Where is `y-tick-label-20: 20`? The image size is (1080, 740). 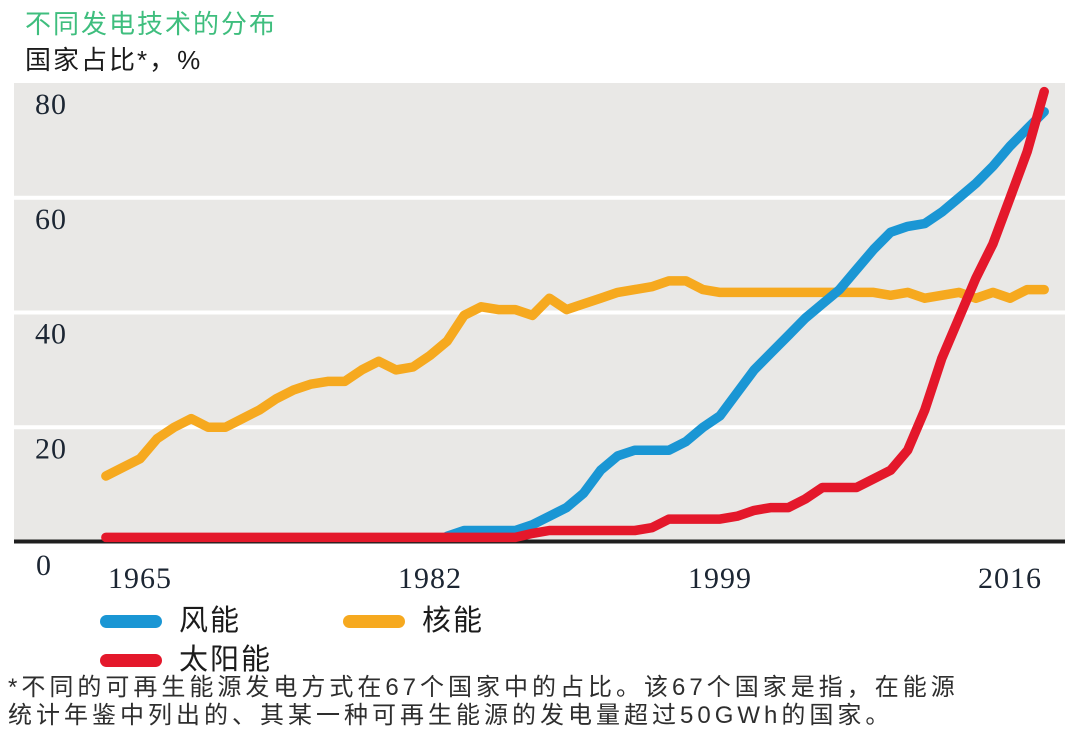
y-tick-label-20: 20 is located at coordinates (51, 448).